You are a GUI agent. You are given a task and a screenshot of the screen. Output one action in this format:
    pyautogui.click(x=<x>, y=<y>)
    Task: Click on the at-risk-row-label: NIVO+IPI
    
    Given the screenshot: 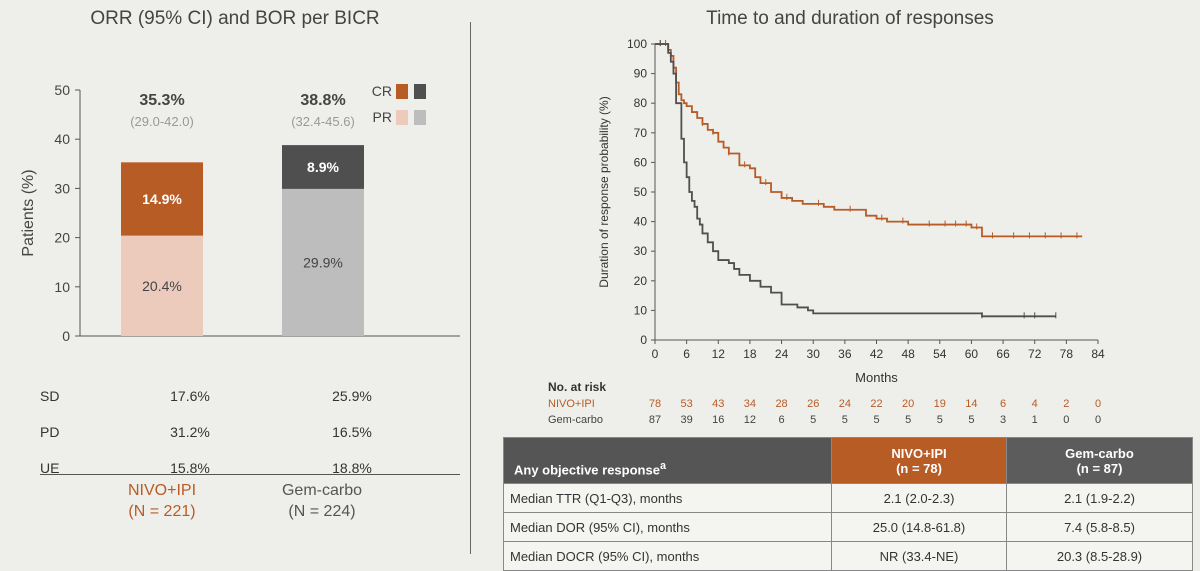 What is the action you would take?
    pyautogui.click(x=571, y=404)
    